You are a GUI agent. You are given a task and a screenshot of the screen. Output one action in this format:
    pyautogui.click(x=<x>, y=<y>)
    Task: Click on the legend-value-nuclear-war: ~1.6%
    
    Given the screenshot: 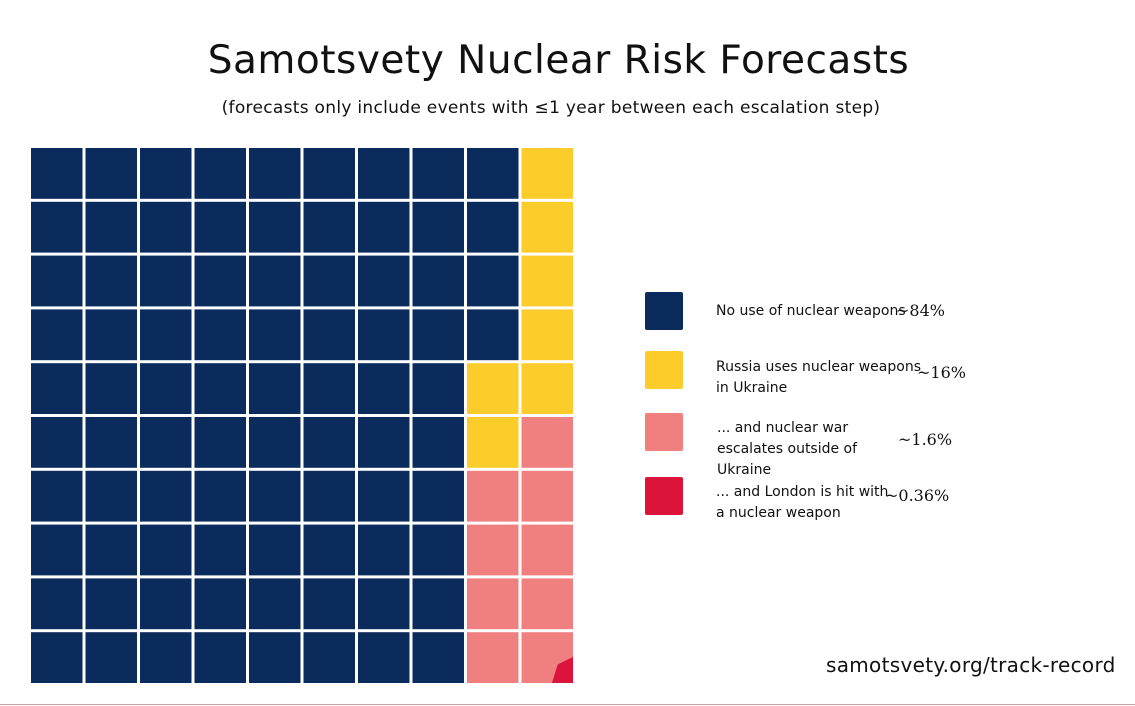 What is the action you would take?
    pyautogui.click(x=925, y=439)
    